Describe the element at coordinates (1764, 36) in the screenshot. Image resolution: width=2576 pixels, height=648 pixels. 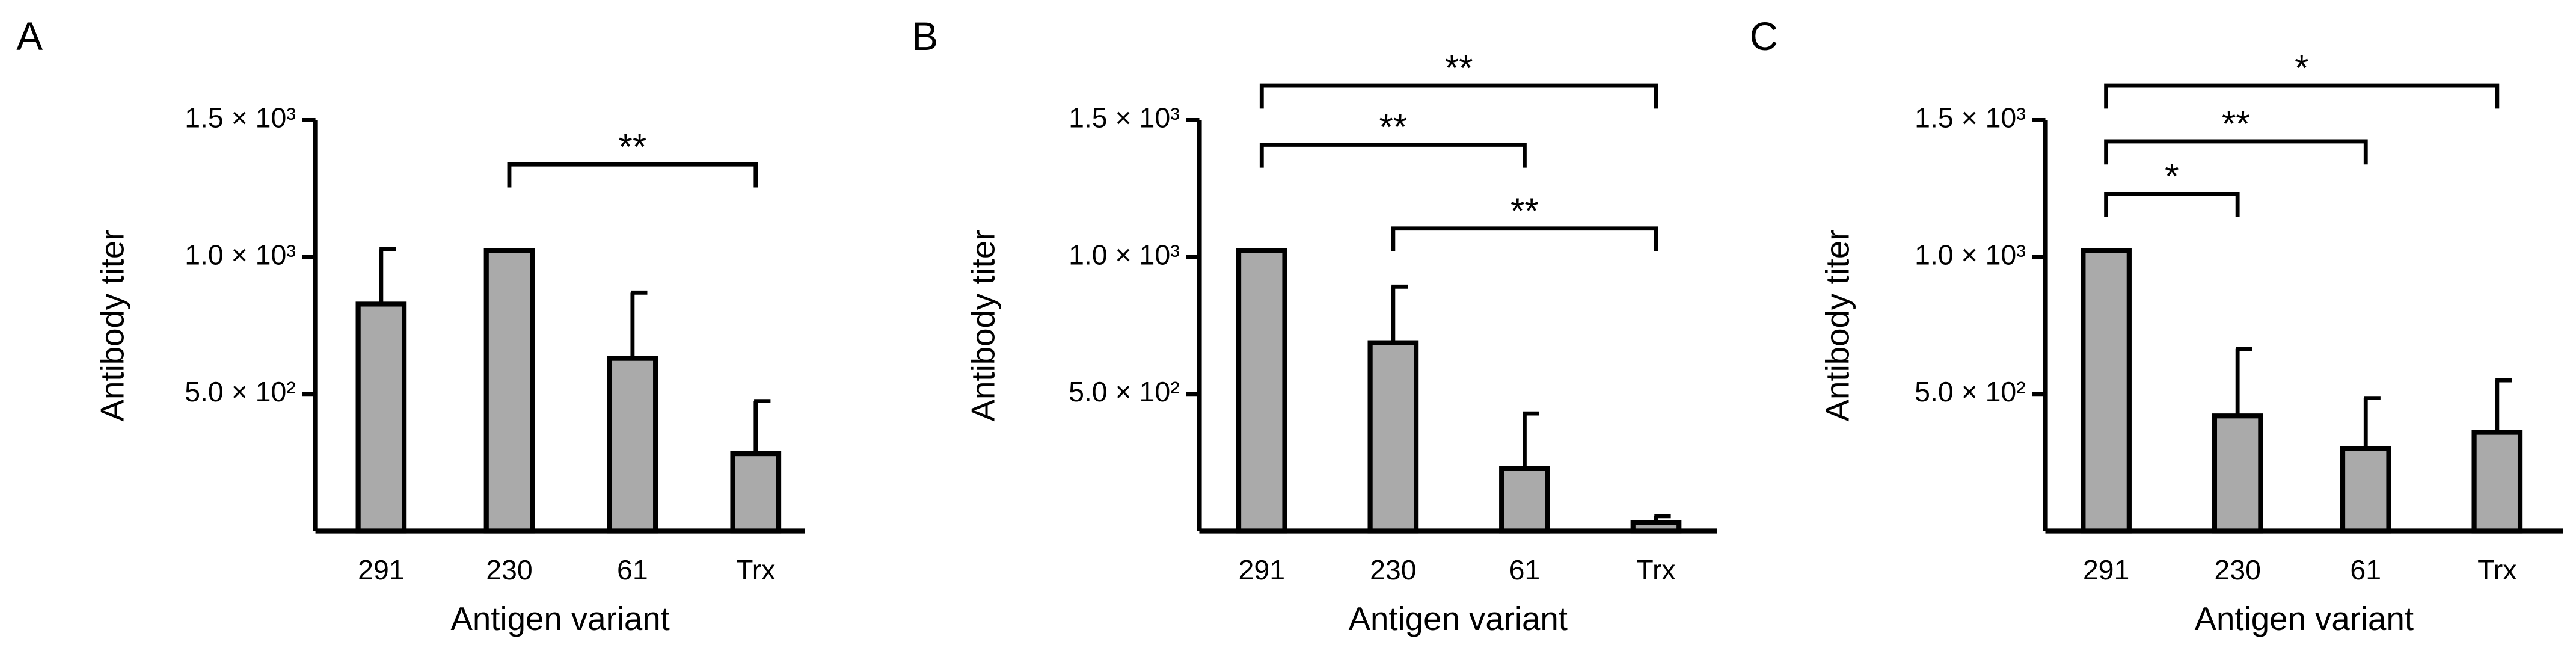
I see `panel-letter: C` at that location.